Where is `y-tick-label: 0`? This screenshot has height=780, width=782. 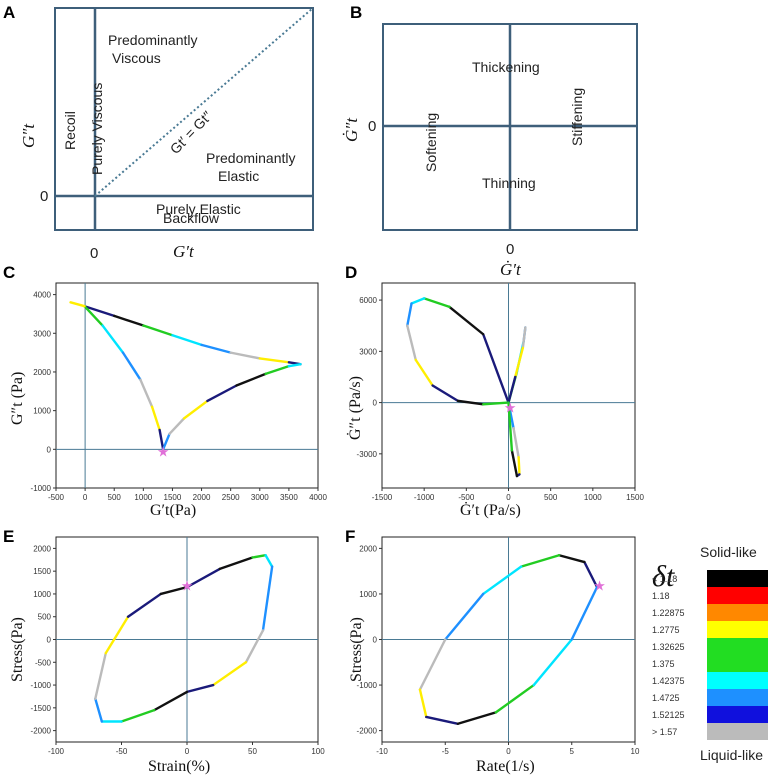
y-tick-label: 0 is located at coordinates (375, 403).